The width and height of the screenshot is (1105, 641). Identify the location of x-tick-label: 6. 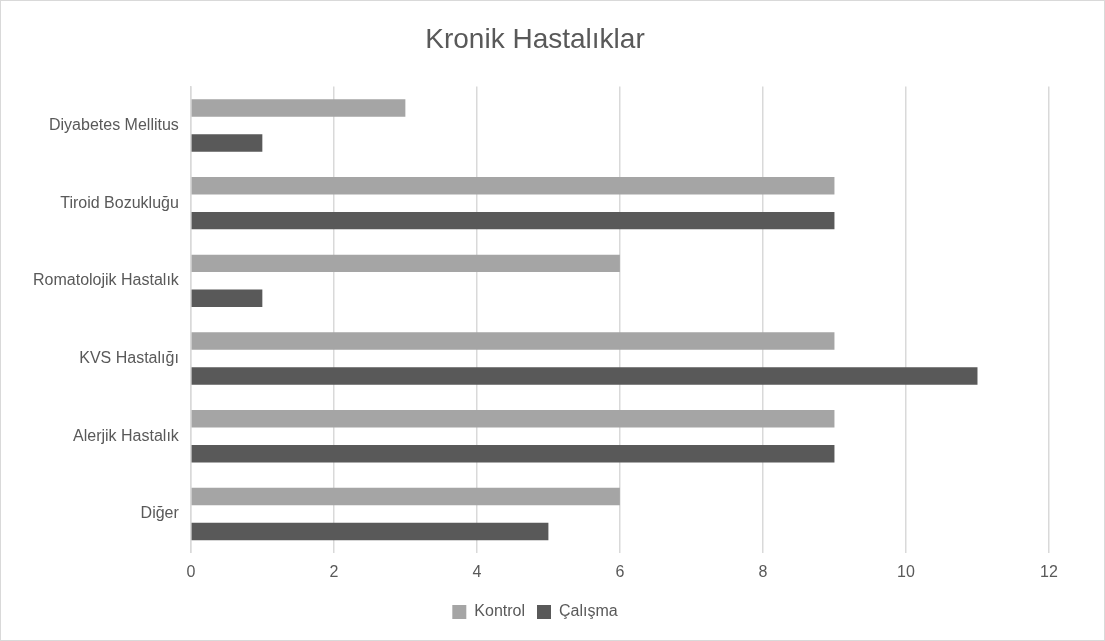
(620, 571).